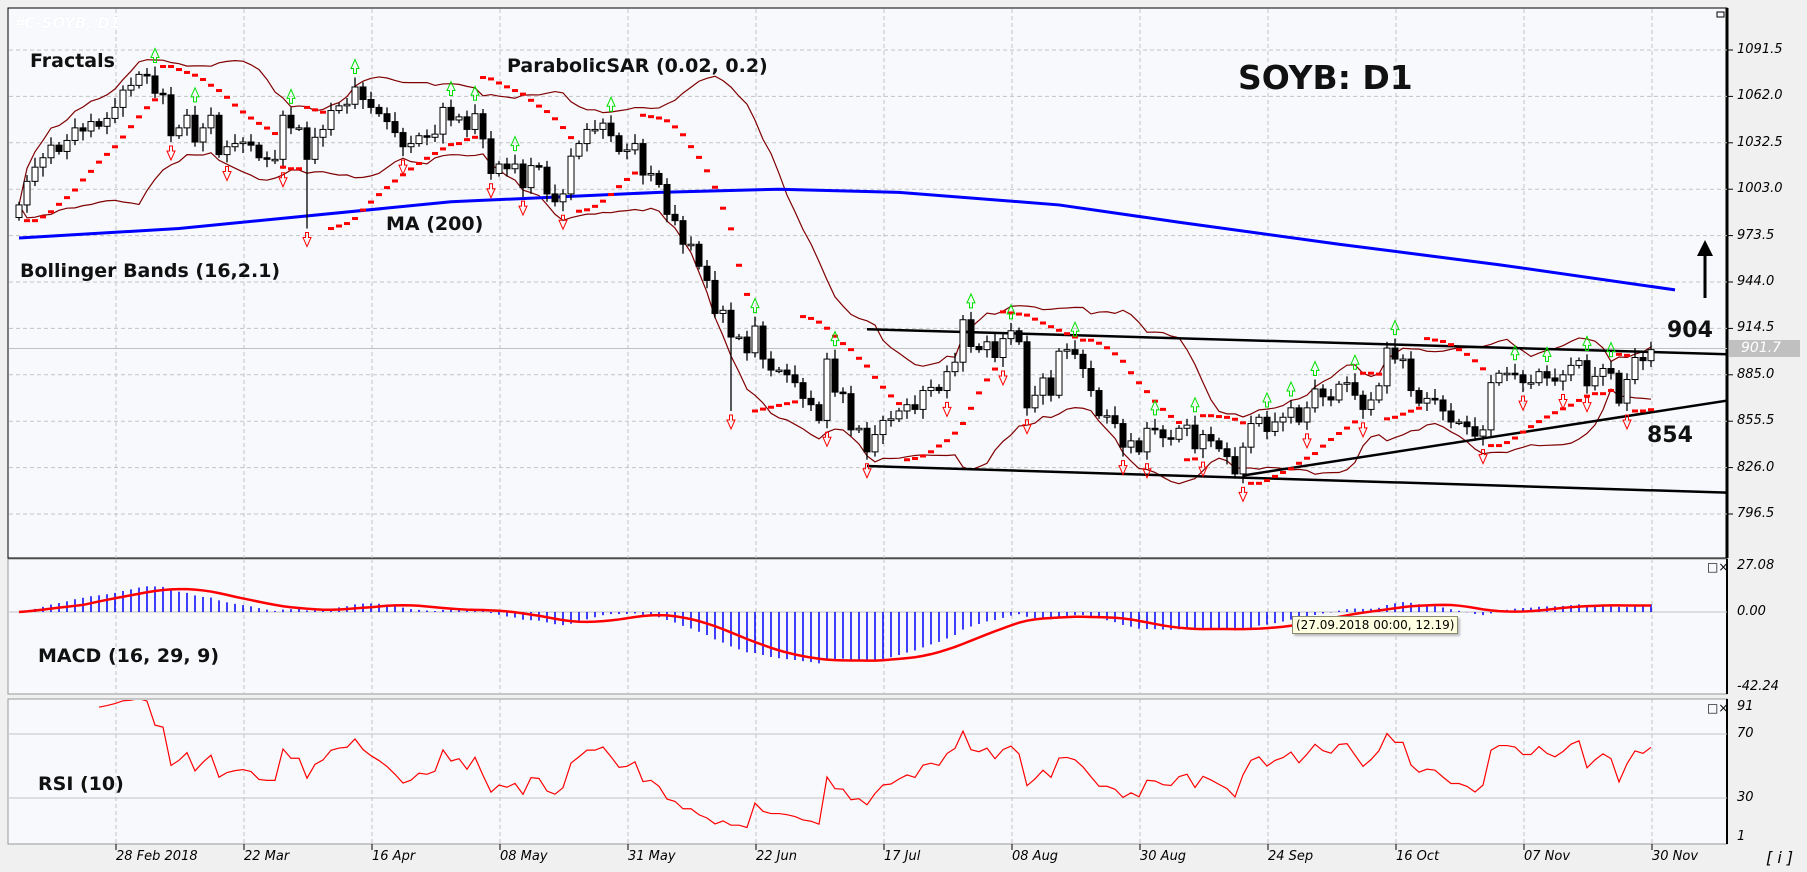 Image resolution: width=1807 pixels, height=872 pixels. What do you see at coordinates (1718, 567) in the screenshot?
I see `macd-panel-buttons: □×` at bounding box center [1718, 567].